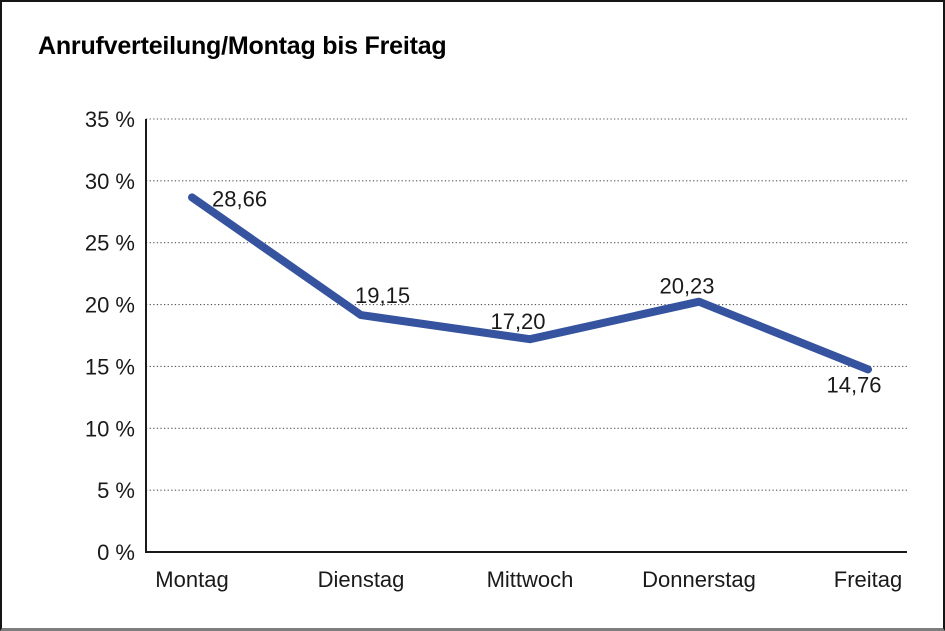 The image size is (945, 631). I want to click on x-category-label: Dienstag, so click(361, 579).